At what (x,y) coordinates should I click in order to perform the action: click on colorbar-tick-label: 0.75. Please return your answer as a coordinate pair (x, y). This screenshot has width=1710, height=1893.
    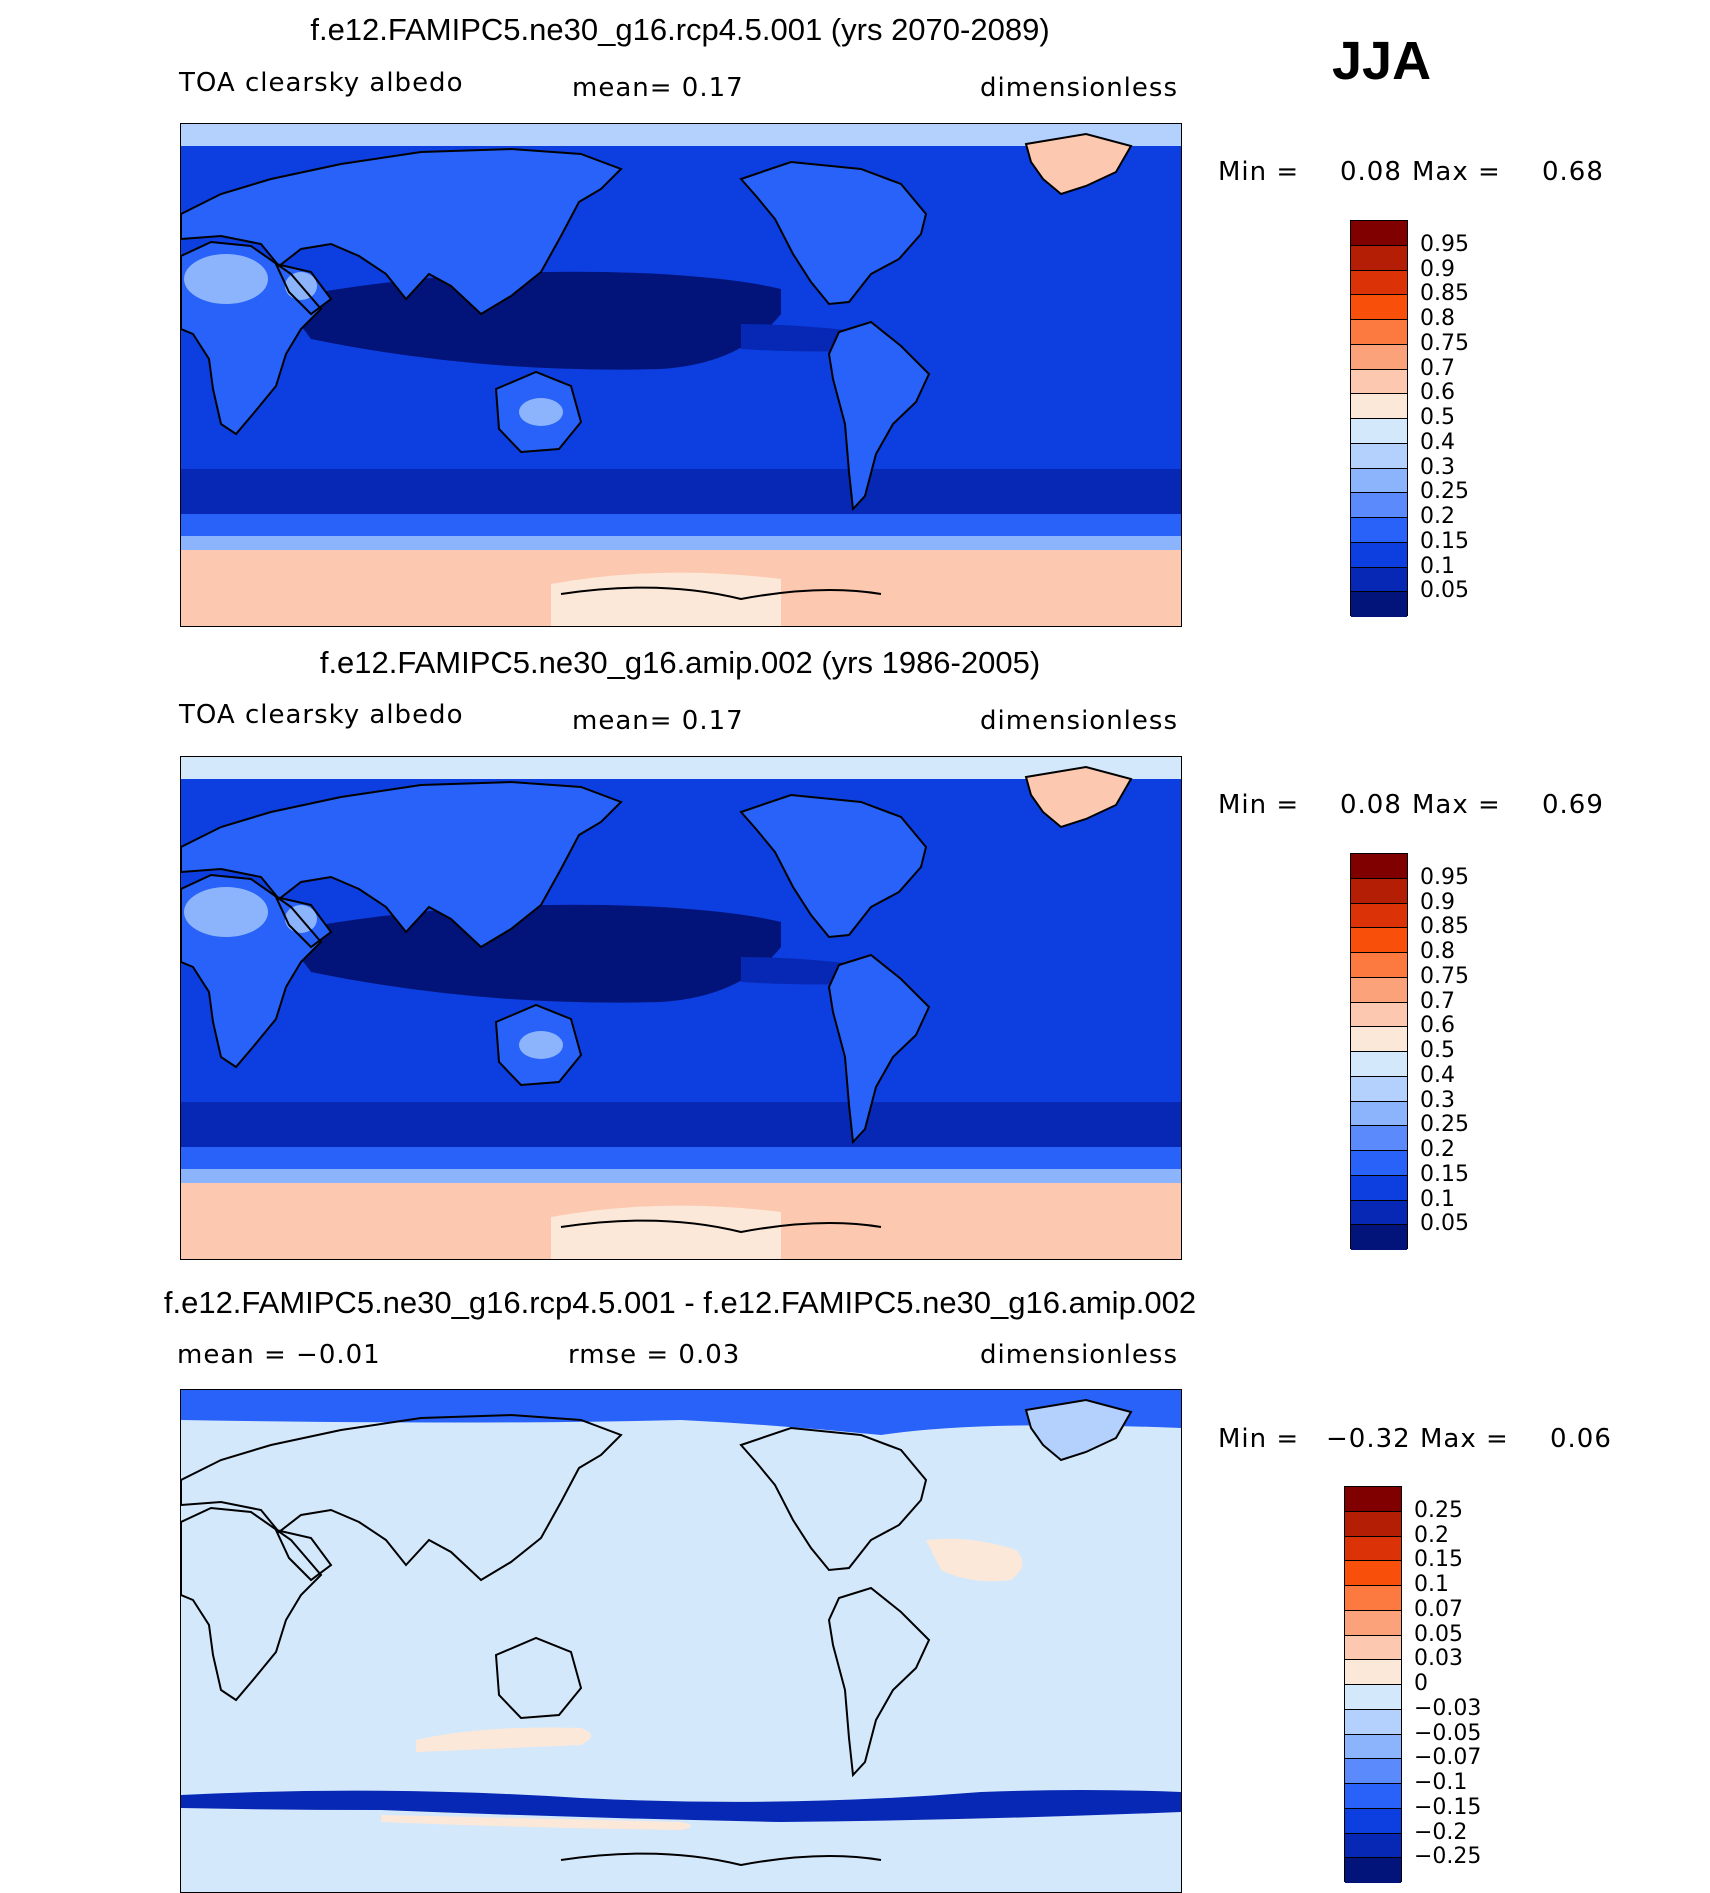
    Looking at the image, I should click on (1444, 343).